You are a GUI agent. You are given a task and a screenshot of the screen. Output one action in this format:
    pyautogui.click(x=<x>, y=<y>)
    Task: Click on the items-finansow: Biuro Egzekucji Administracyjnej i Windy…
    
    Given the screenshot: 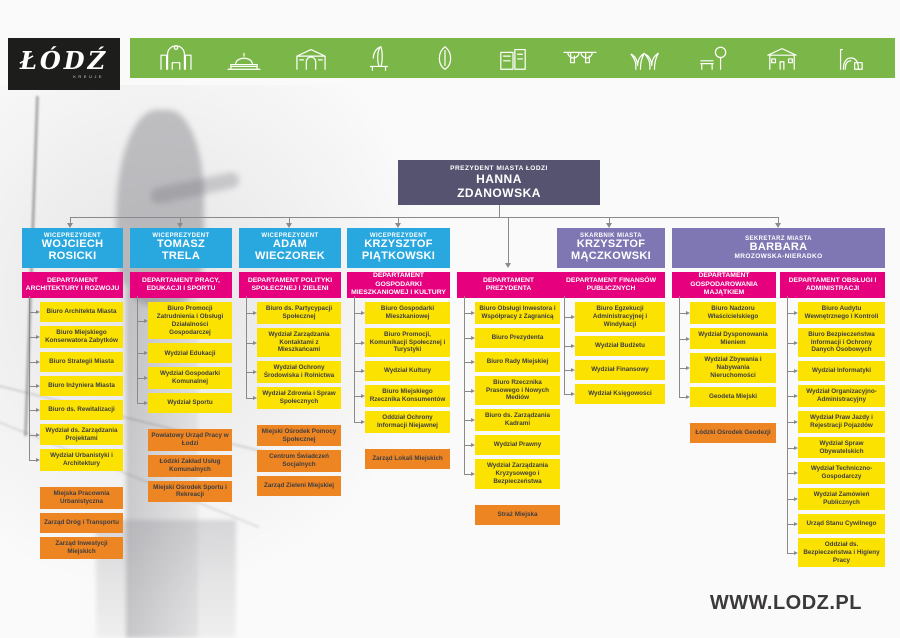 What is the action you would take?
    pyautogui.click(x=614, y=350)
    